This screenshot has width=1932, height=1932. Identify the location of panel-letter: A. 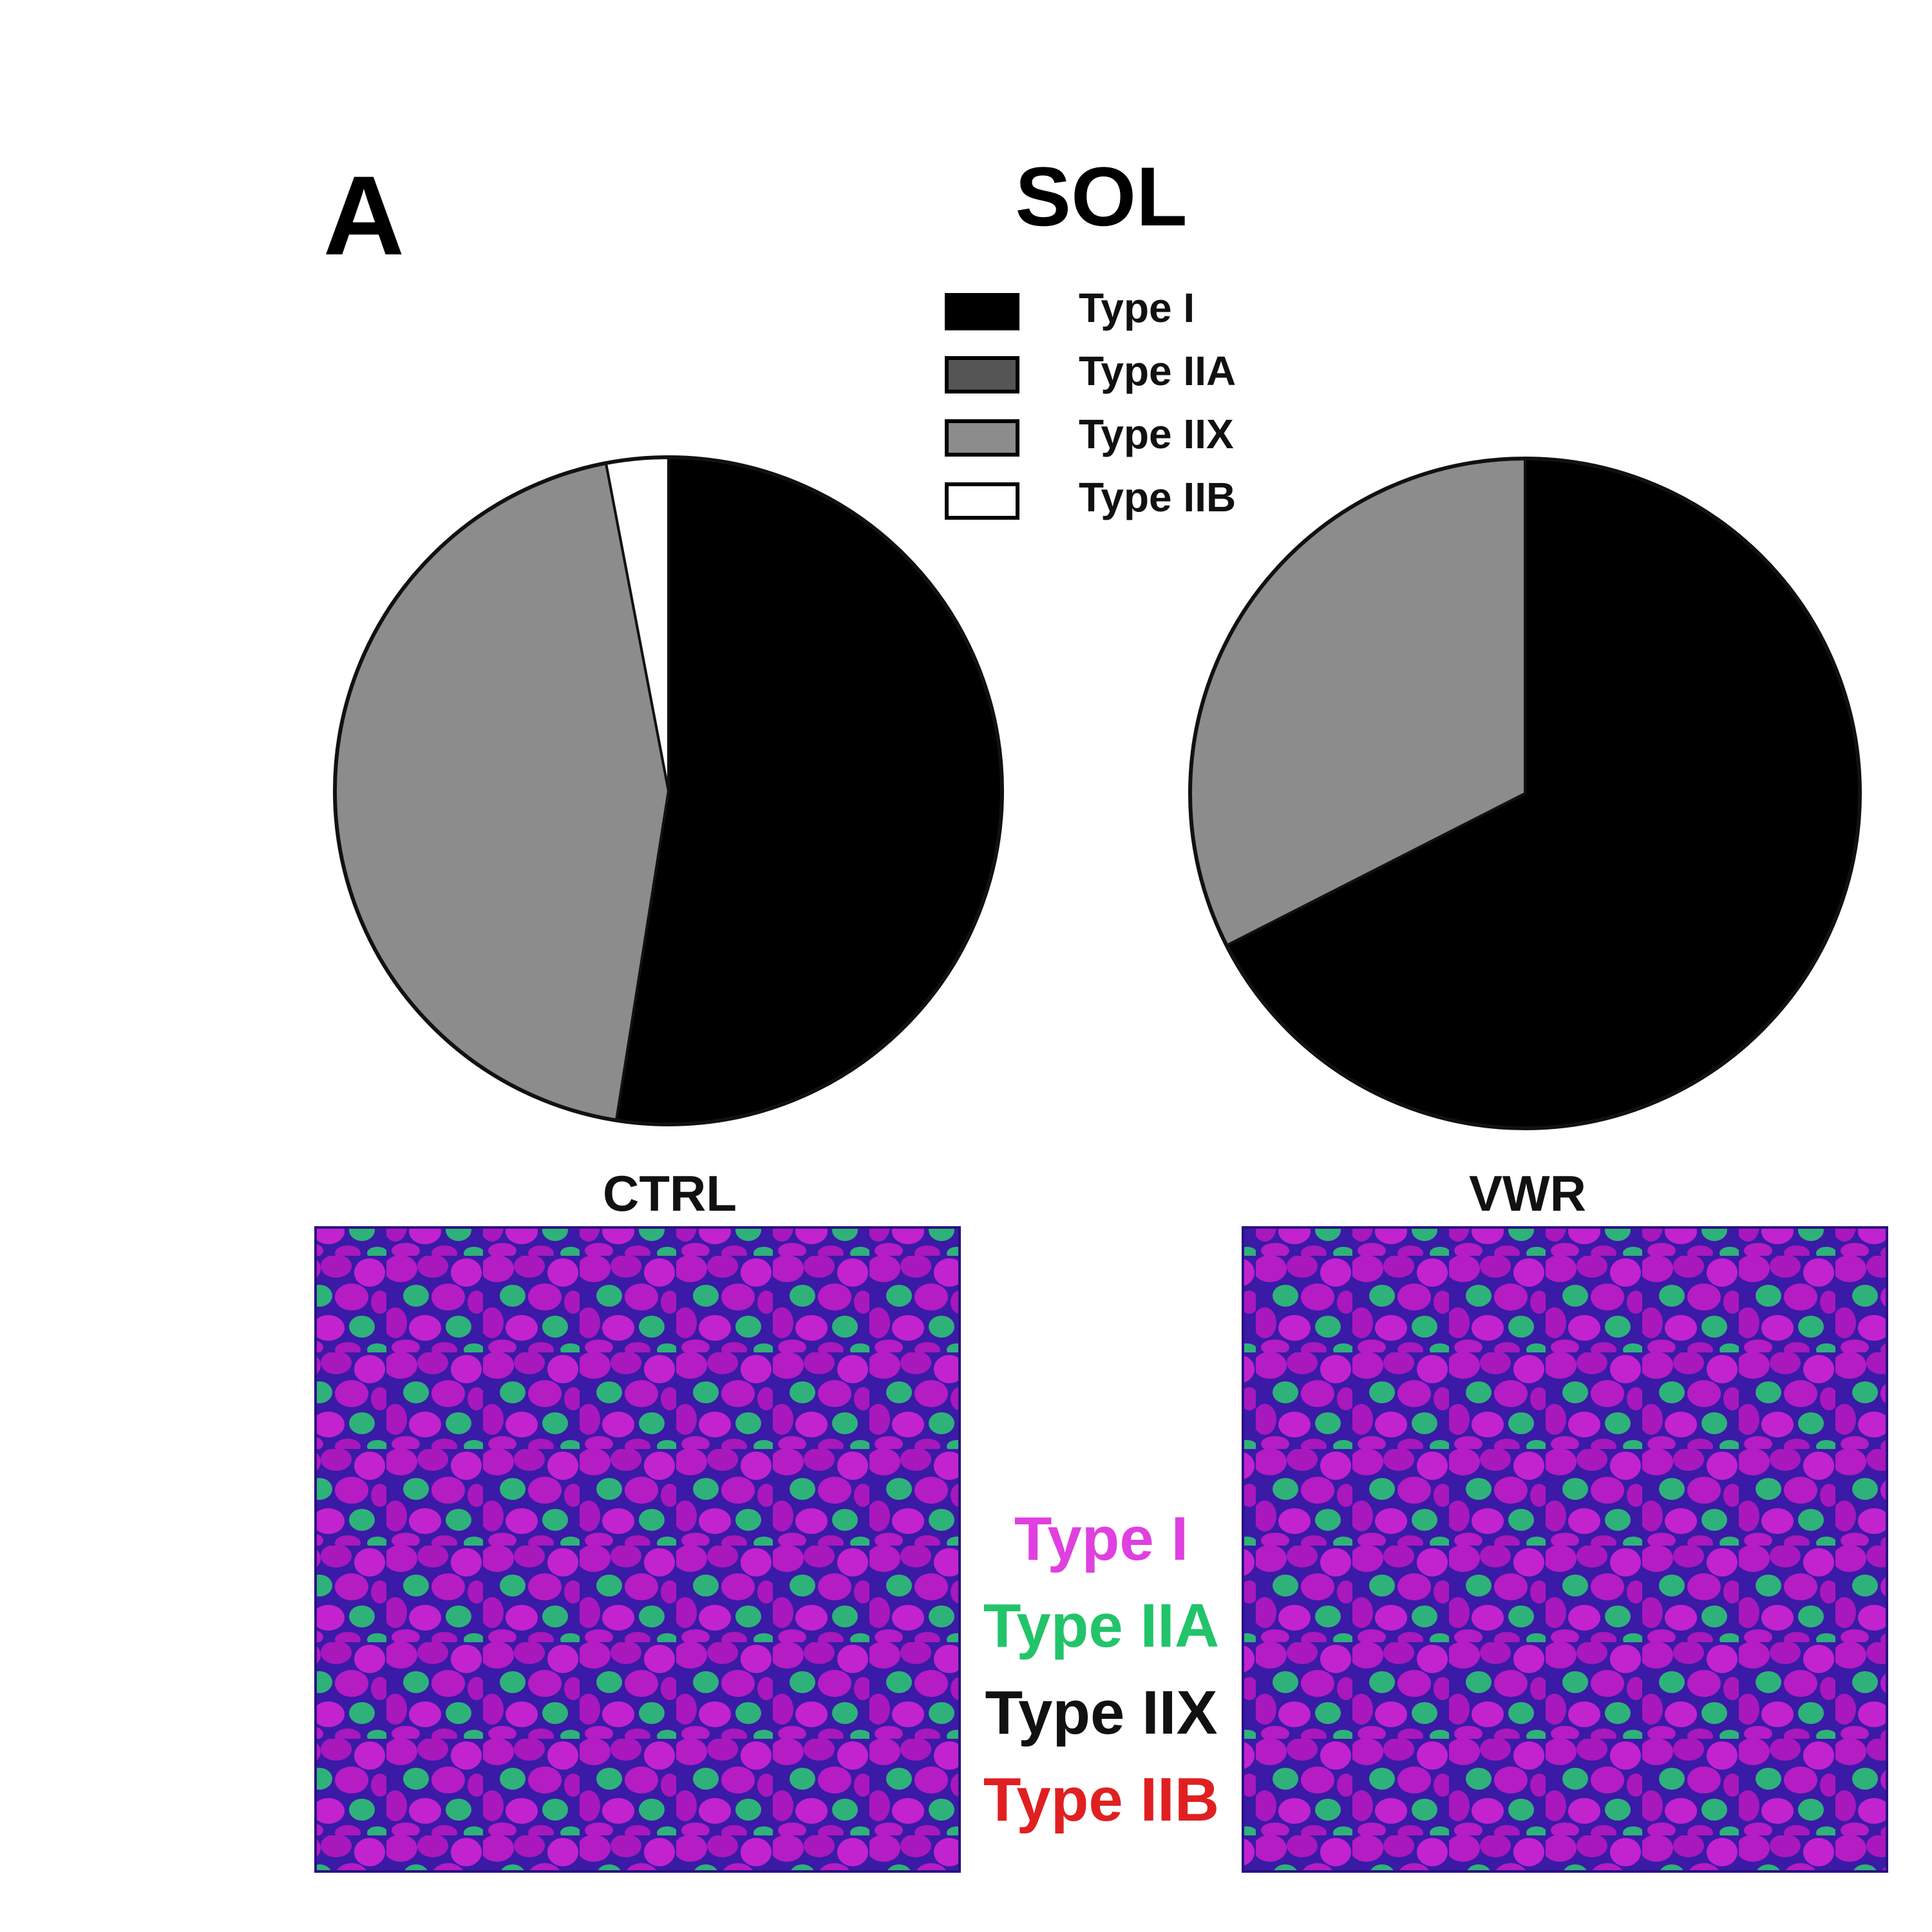
(364, 216).